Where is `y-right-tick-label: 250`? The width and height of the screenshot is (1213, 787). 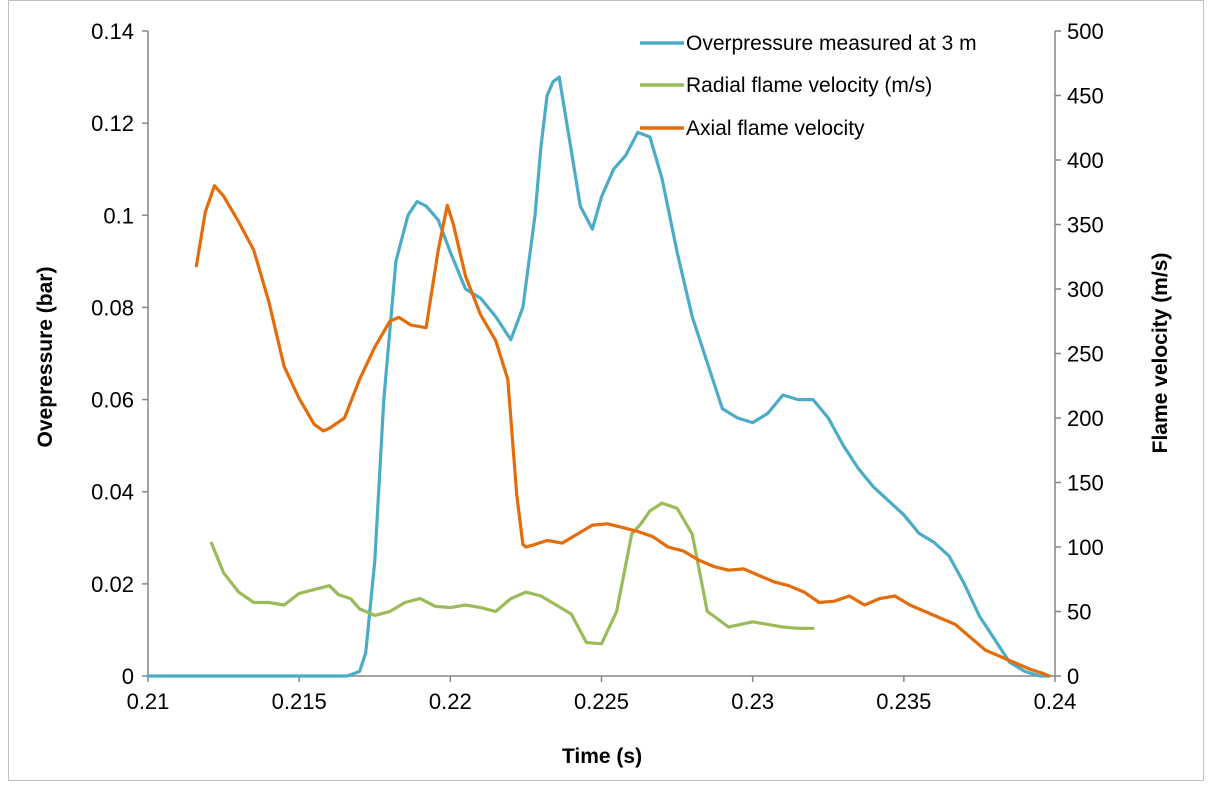 y-right-tick-label: 250 is located at coordinates (1085, 354).